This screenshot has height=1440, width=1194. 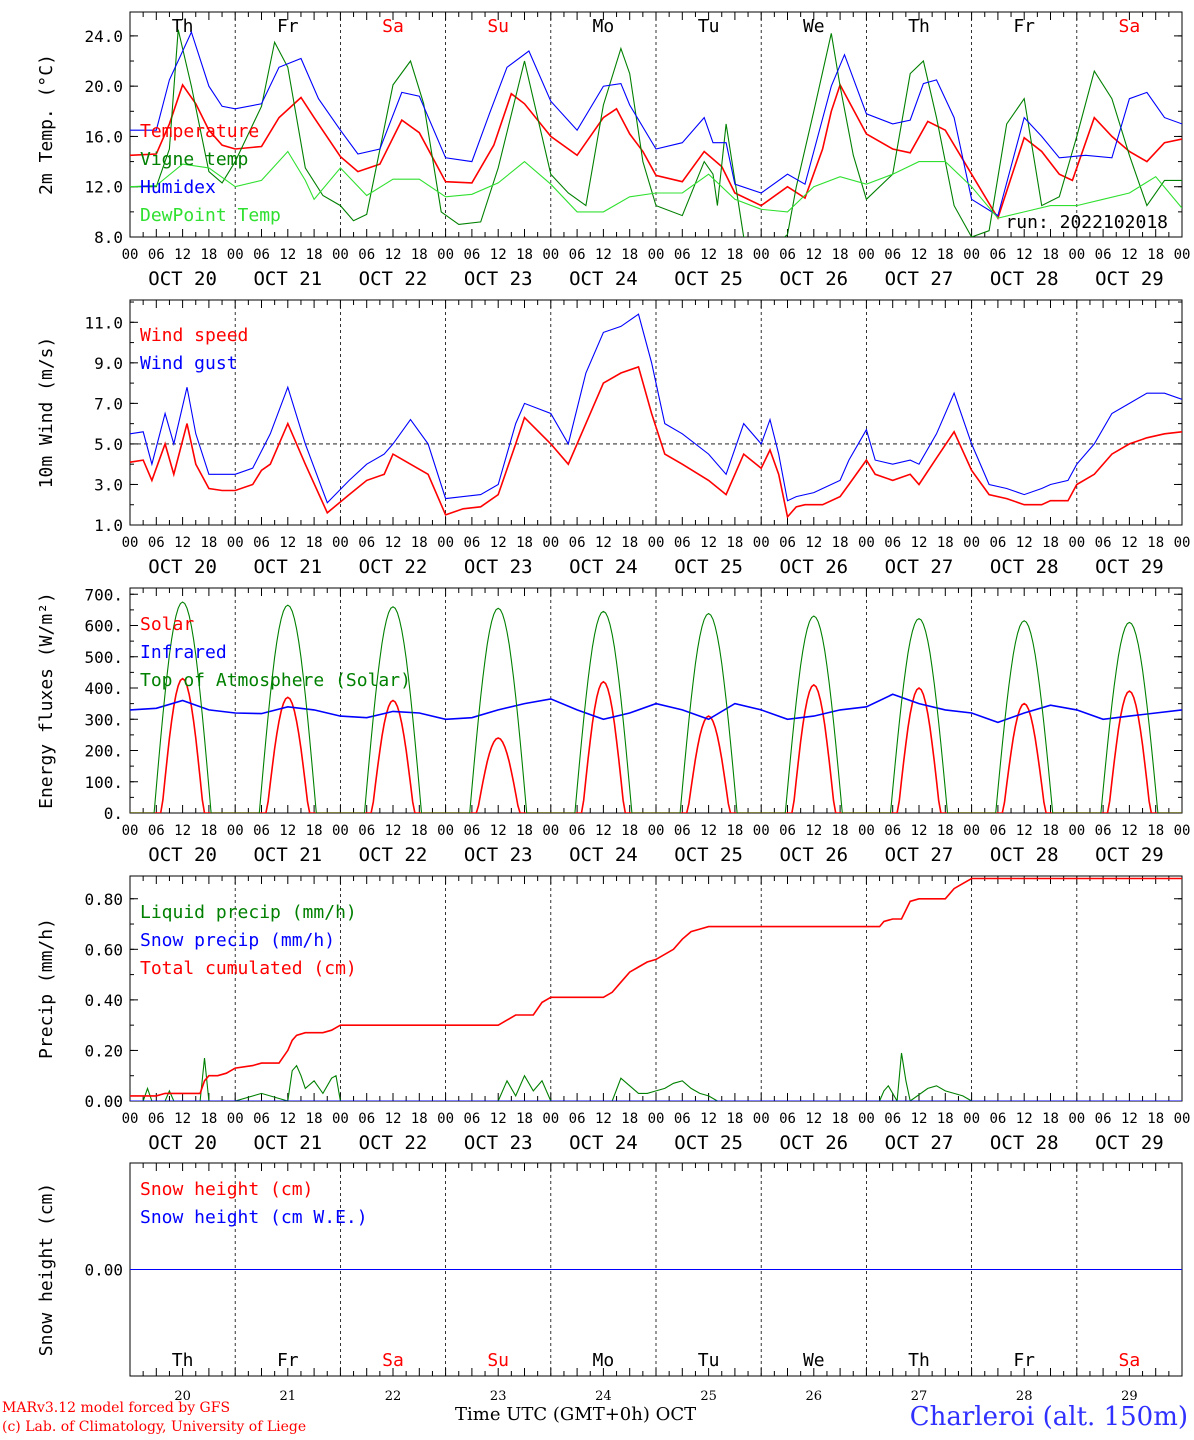 I want to click on x-date-label: OCT 23, so click(x=498, y=855).